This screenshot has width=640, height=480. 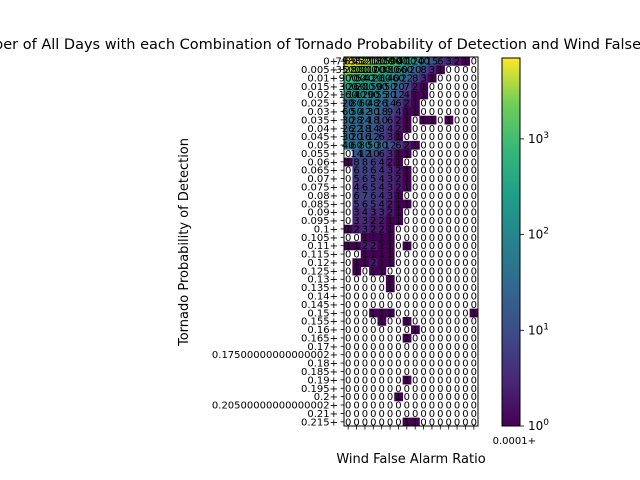 I want to click on x-tick-label: 0.0001+, so click(x=514, y=441).